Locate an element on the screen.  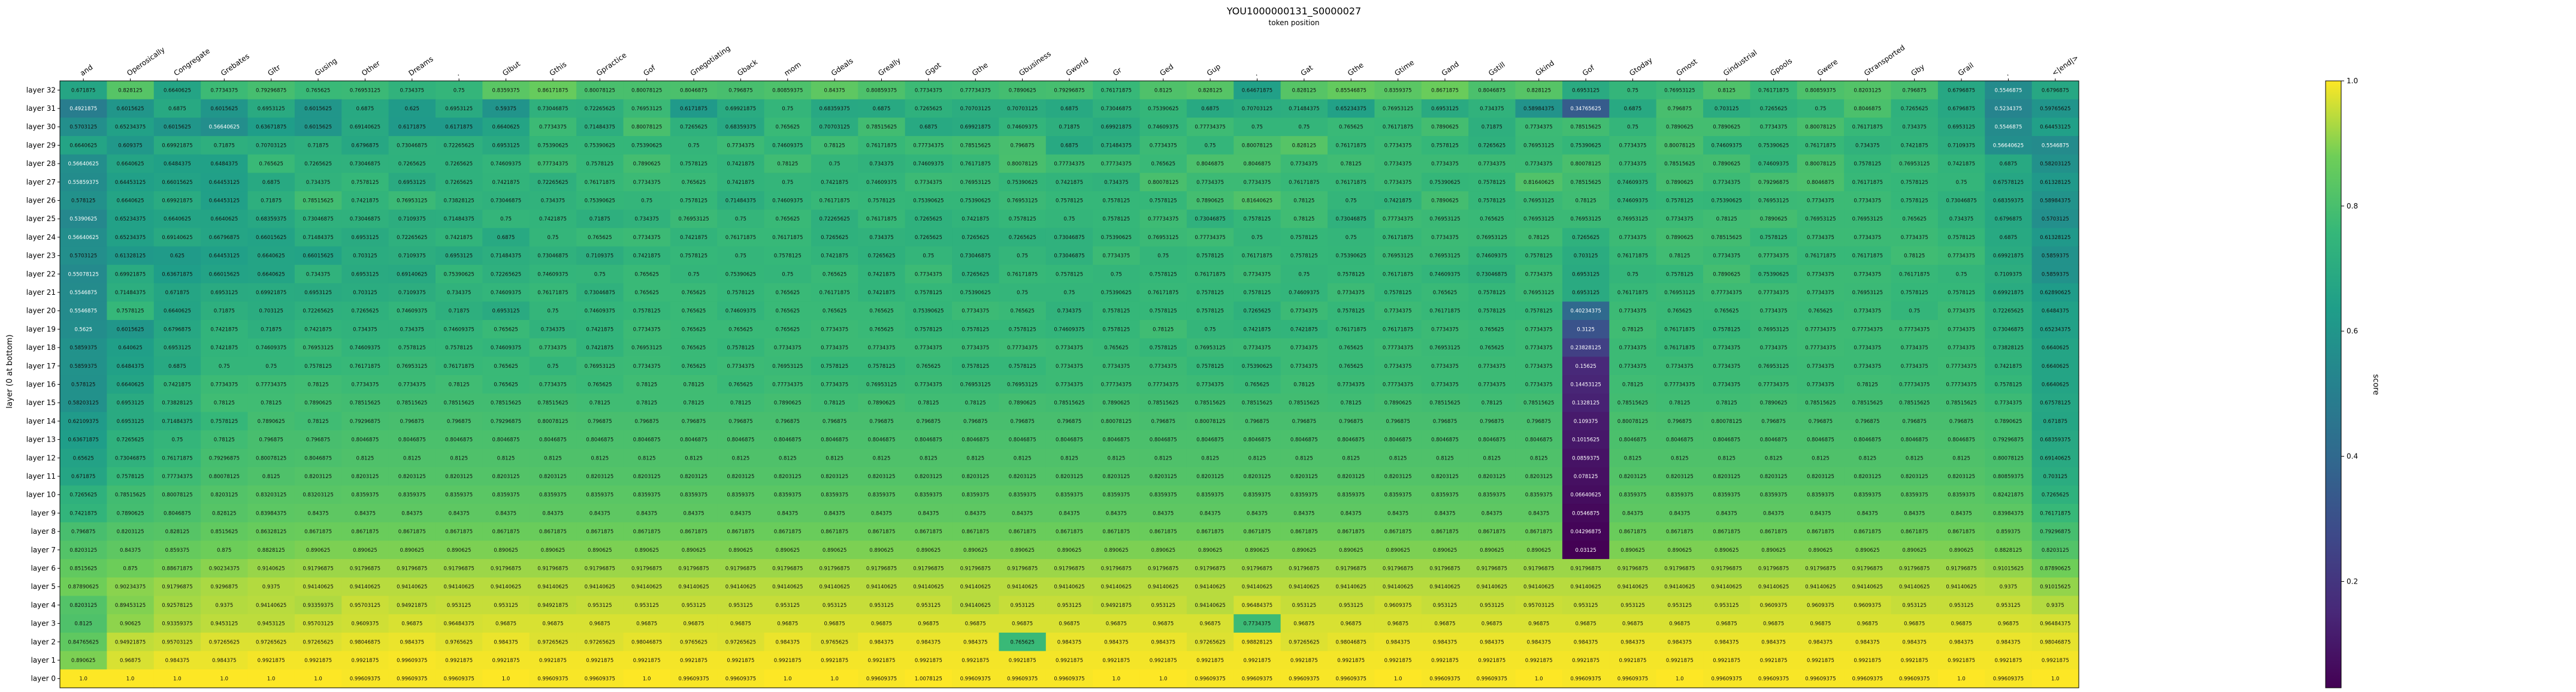
cell-value: 1.0 is located at coordinates (271, 679).